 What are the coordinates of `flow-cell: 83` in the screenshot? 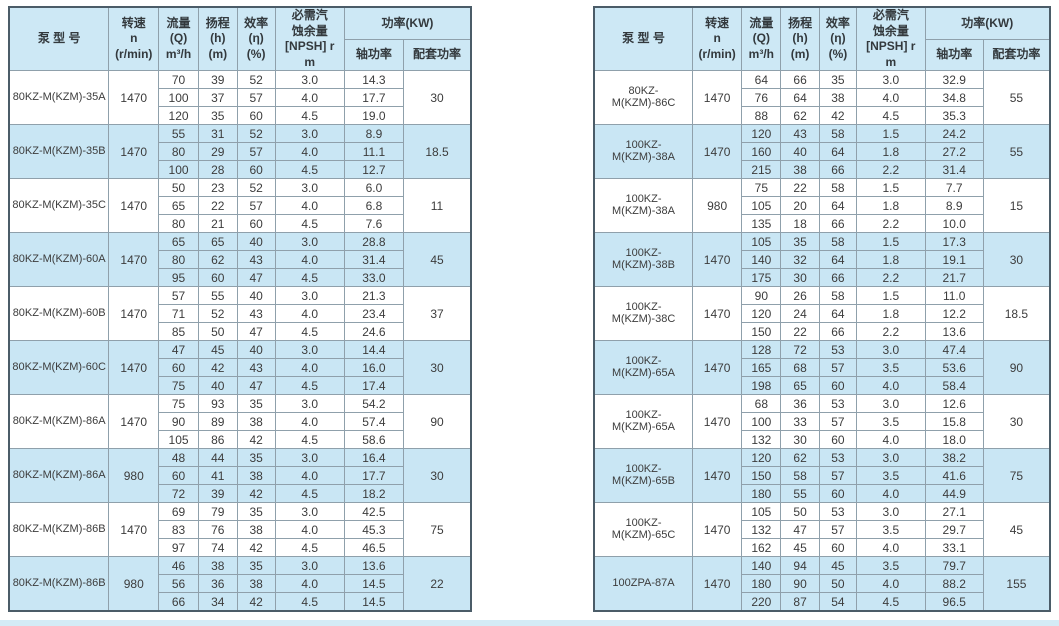 It's located at (178, 530).